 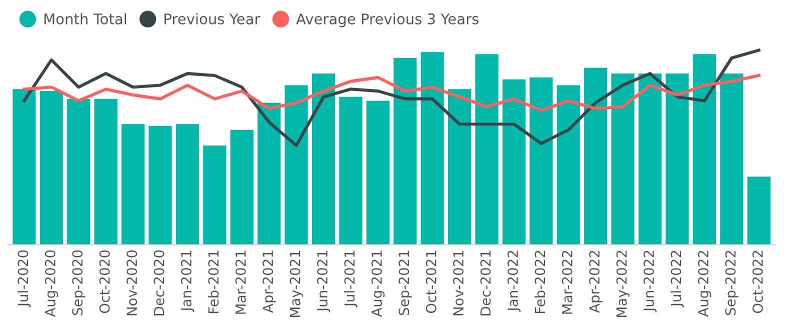 I want to click on x-tick-label: May-2022, so click(x=623, y=283).